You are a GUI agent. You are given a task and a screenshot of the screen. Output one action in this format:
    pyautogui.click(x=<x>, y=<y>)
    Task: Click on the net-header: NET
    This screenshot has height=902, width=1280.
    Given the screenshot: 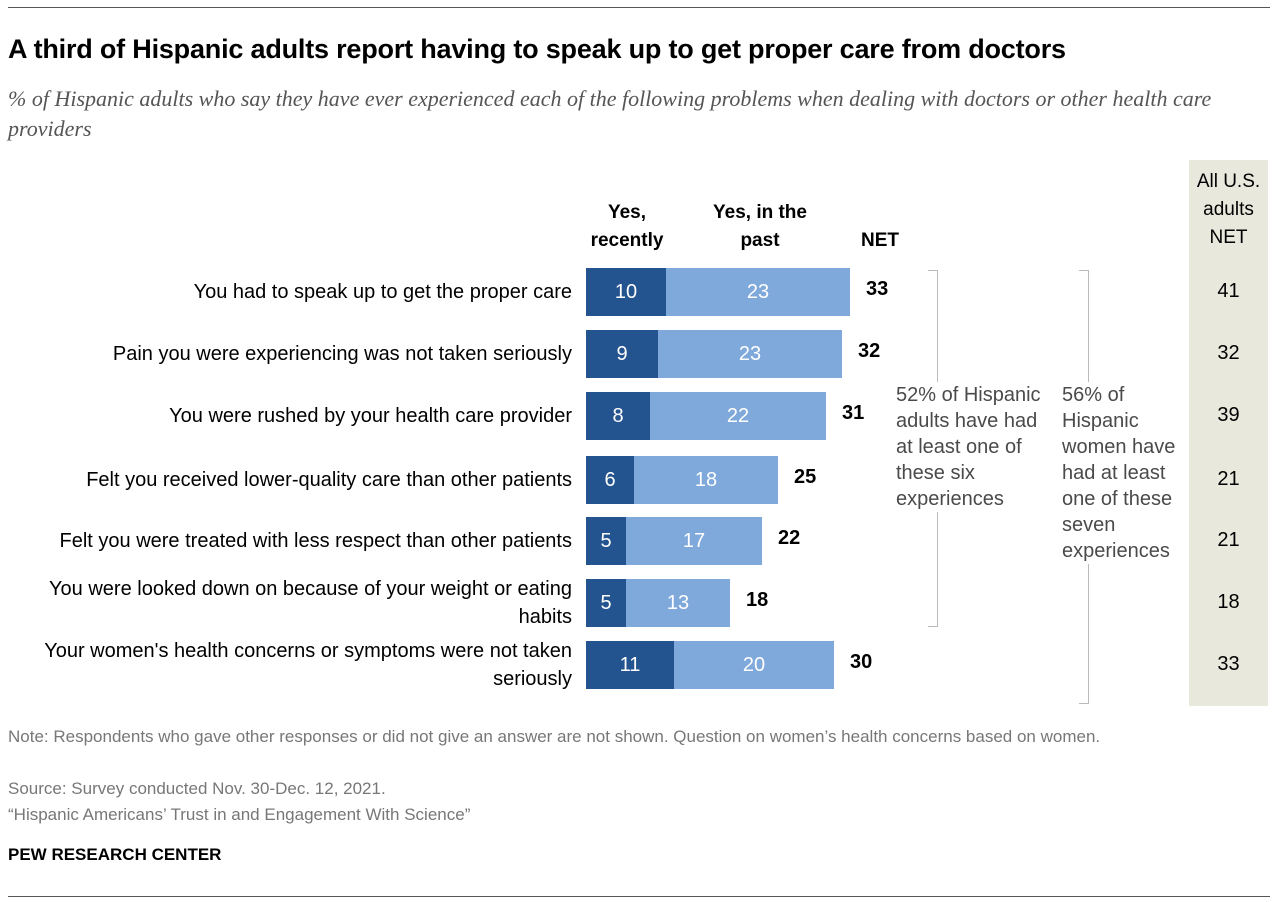 What is the action you would take?
    pyautogui.click(x=880, y=240)
    